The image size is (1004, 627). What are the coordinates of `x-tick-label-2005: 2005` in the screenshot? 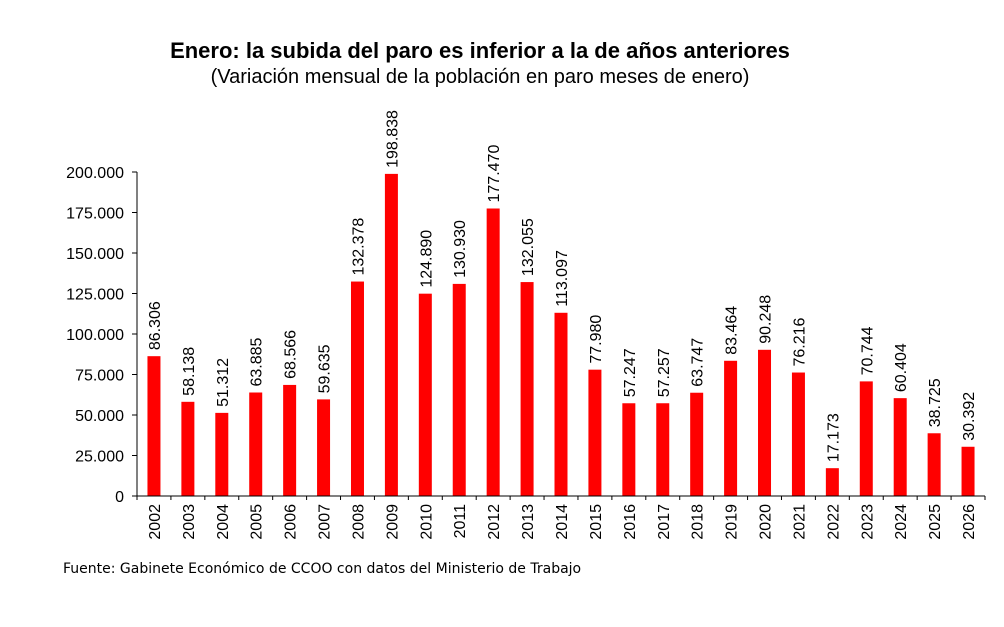 It's located at (257, 522).